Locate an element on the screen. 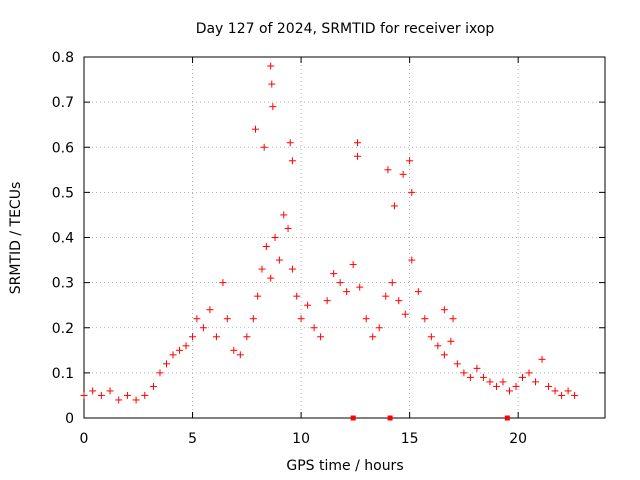 The image size is (640, 480). x-tick-label: 5 is located at coordinates (192, 439).